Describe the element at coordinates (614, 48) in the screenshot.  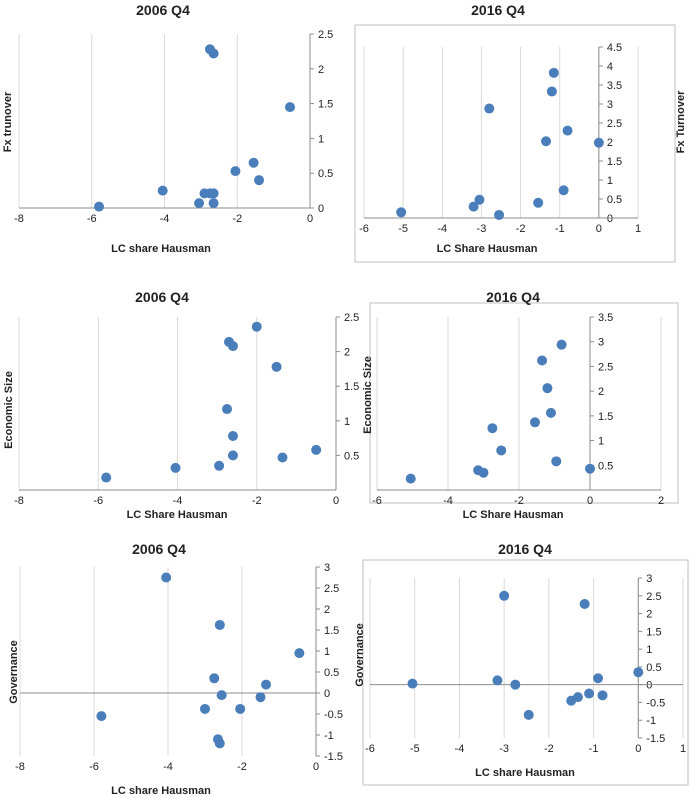
I see `y-tick-label: 4.5` at that location.